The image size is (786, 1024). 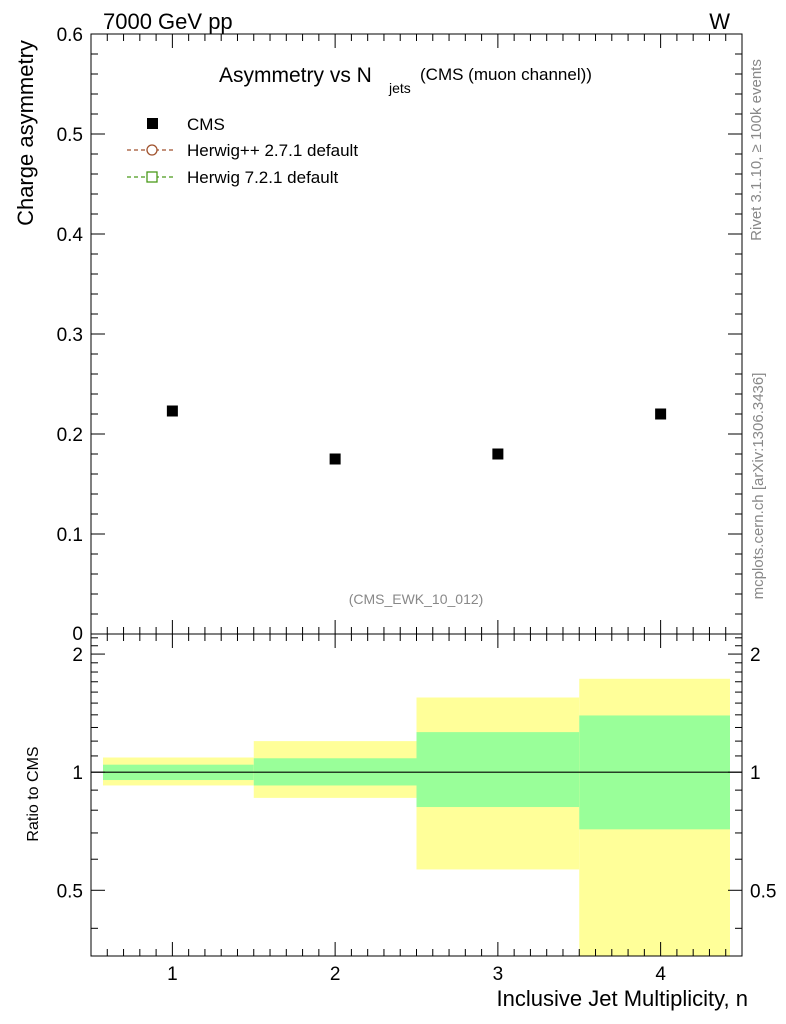 What do you see at coordinates (77, 773) in the screenshot?
I see `ratio-tick-label: 1` at bounding box center [77, 773].